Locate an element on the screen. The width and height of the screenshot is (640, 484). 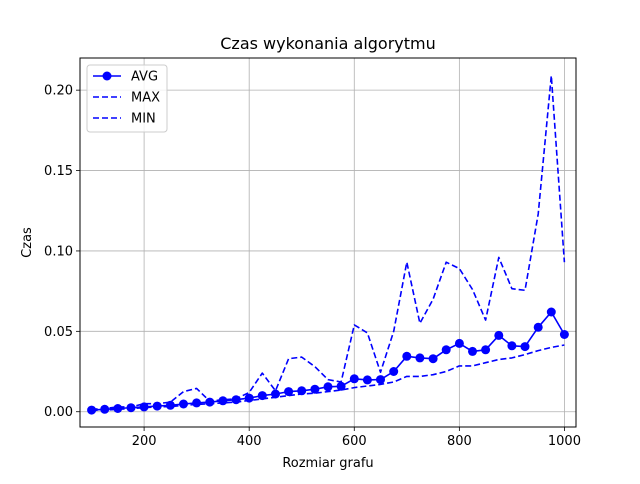
x-axis-label: Rozmiar grafu is located at coordinates (327, 463).